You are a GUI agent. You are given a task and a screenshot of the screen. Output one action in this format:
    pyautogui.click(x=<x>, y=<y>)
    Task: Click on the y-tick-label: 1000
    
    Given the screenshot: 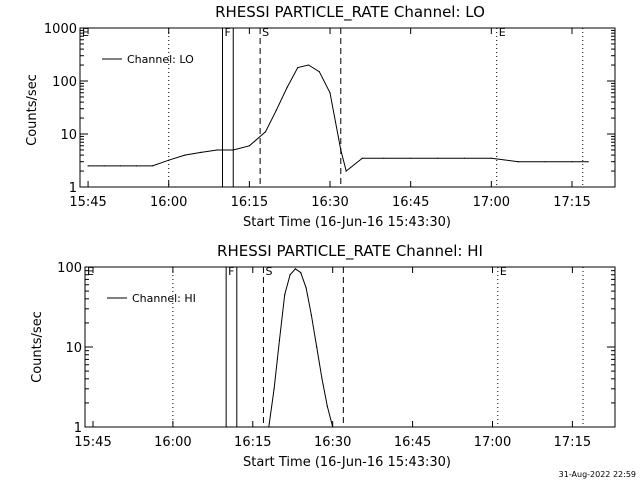 What is the action you would take?
    pyautogui.click(x=60, y=29)
    